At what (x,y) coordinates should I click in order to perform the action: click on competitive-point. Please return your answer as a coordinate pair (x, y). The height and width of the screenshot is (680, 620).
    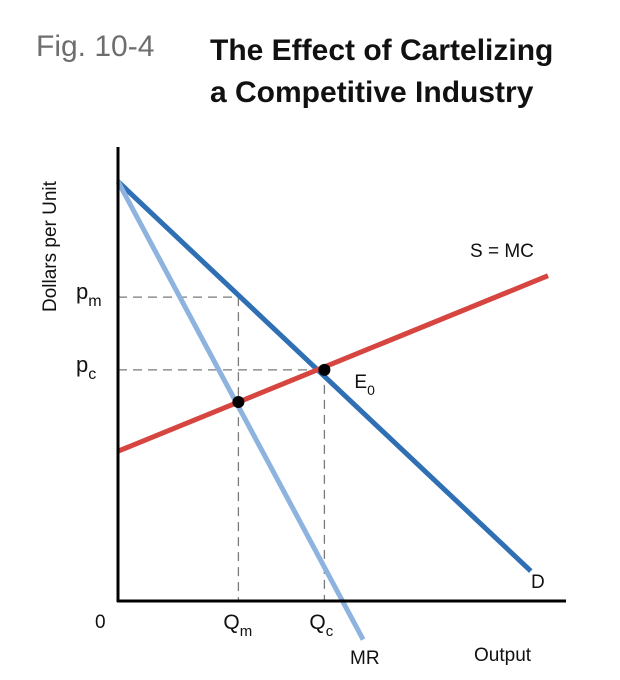
    Looking at the image, I should click on (324, 369).